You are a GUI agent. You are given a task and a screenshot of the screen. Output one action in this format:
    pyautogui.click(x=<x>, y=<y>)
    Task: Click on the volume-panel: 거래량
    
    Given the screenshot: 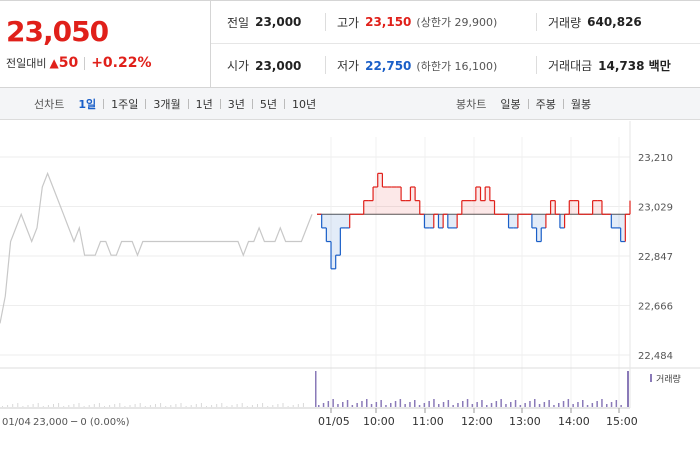 What is the action you would take?
    pyautogui.click(x=341, y=389)
    